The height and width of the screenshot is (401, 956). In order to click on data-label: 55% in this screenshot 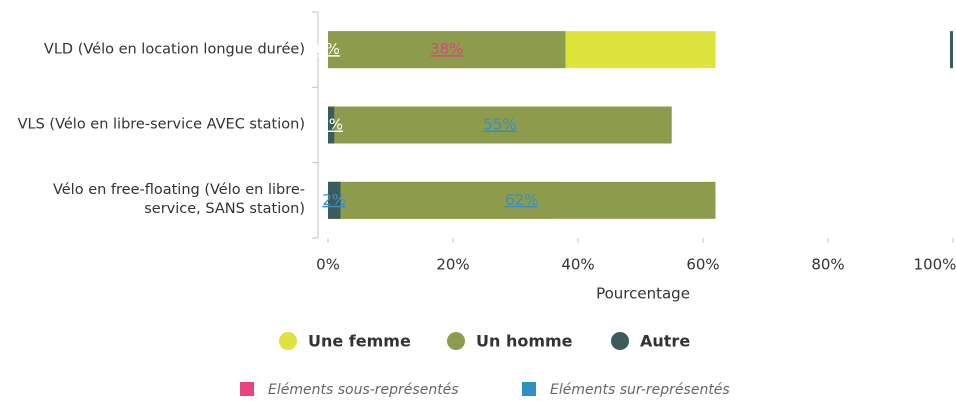, I will do `click(499, 125)`.